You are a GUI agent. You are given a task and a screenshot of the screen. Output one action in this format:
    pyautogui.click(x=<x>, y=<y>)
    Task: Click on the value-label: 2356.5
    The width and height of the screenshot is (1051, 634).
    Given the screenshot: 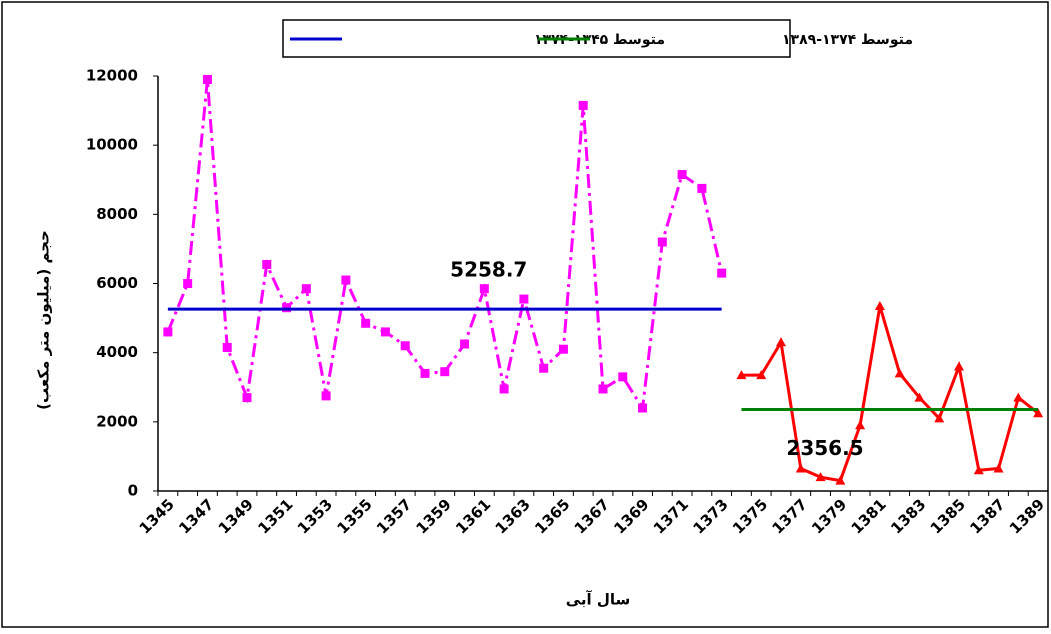 What is the action you would take?
    pyautogui.click(x=824, y=448)
    